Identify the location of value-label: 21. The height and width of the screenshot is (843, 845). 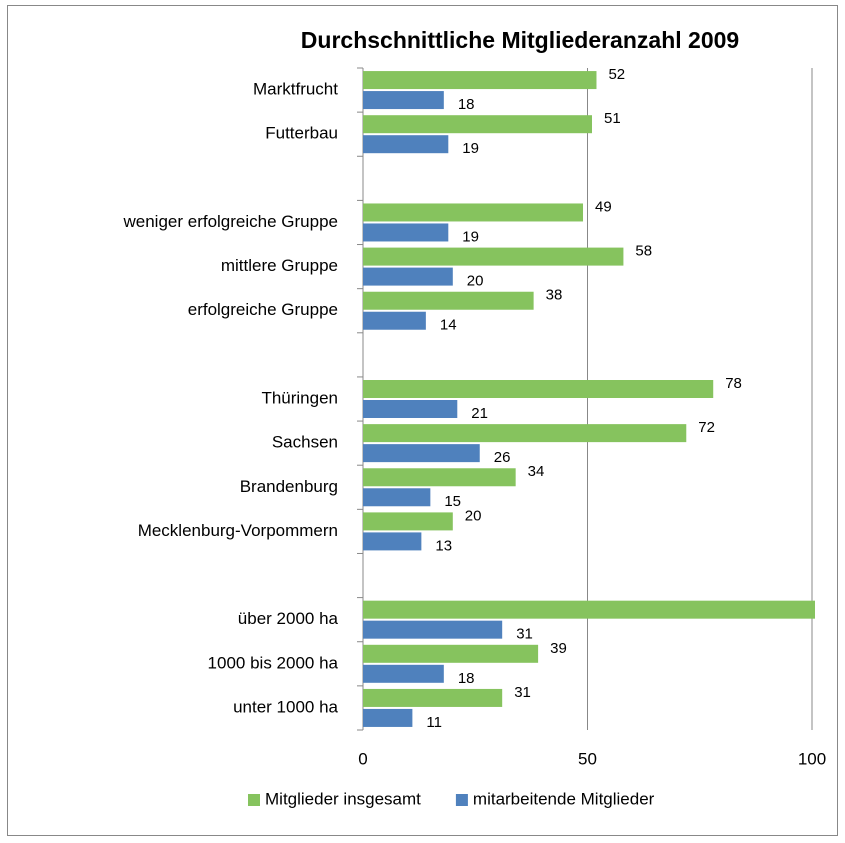
(479, 413).